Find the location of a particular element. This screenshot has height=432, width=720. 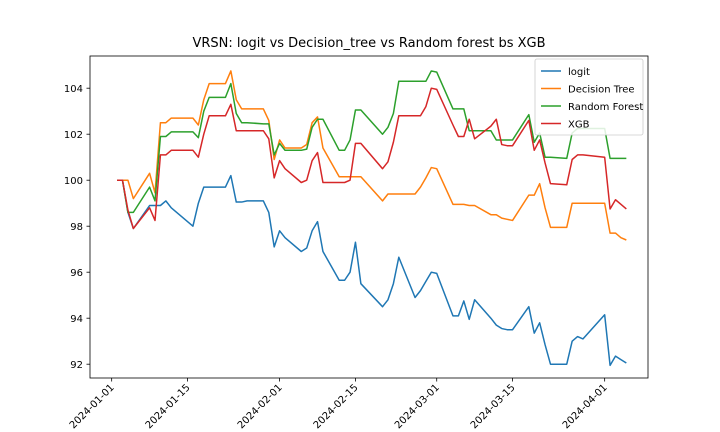

legend: logit Decision Tree Random Forest XGB is located at coordinates (589, 97).